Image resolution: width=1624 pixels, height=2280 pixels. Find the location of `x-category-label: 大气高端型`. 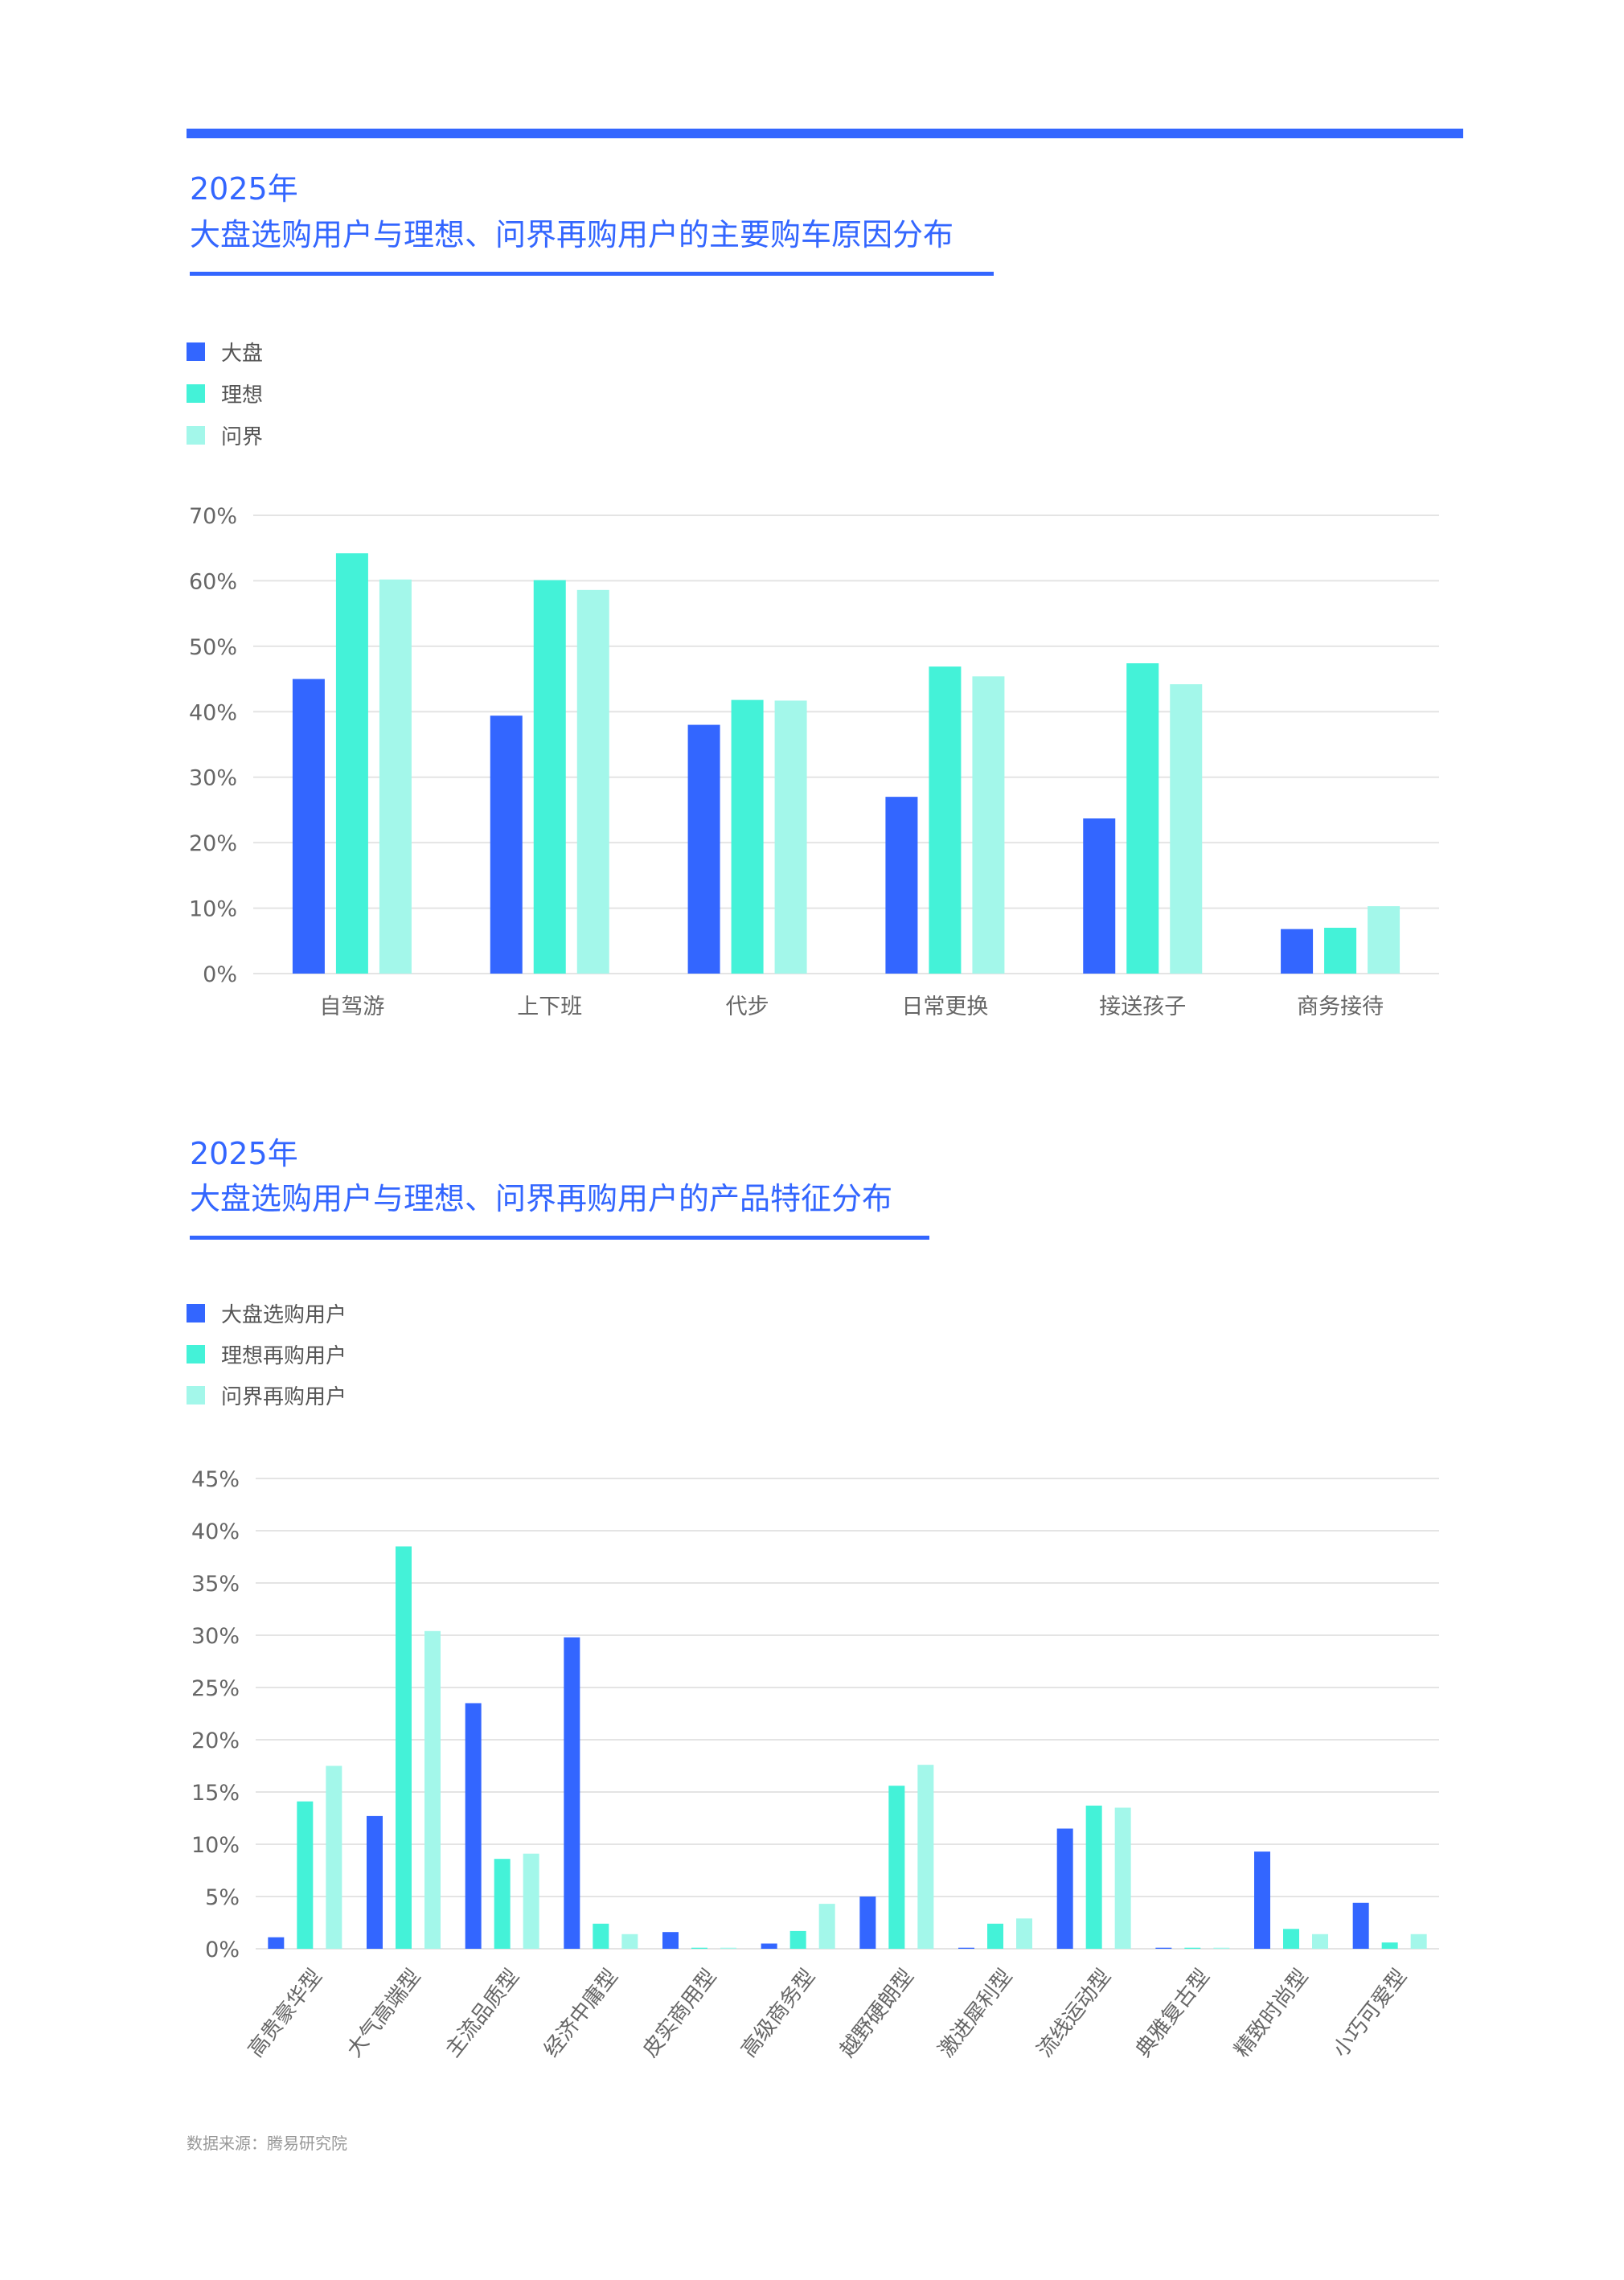

x-category-label: 大气高端型 is located at coordinates (384, 2014).